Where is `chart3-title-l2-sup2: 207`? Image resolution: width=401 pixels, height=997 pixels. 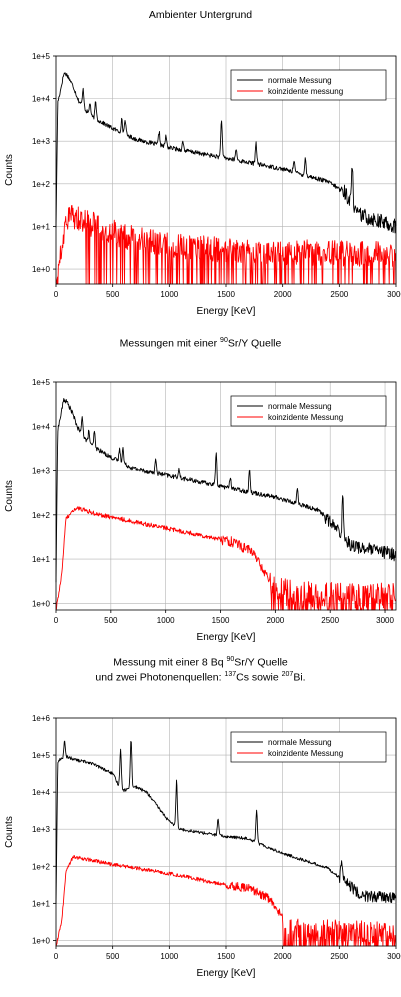 chart3-title-l2-sup2: 207 is located at coordinates (287, 674).